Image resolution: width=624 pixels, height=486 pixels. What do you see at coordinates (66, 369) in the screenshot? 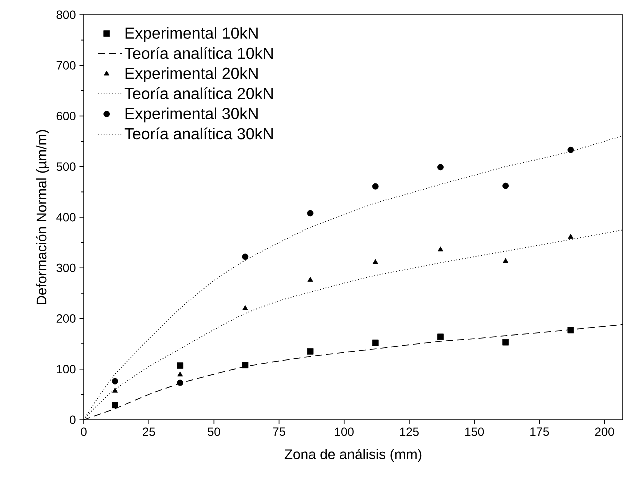
I see `y-tick-label: 100` at bounding box center [66, 369].